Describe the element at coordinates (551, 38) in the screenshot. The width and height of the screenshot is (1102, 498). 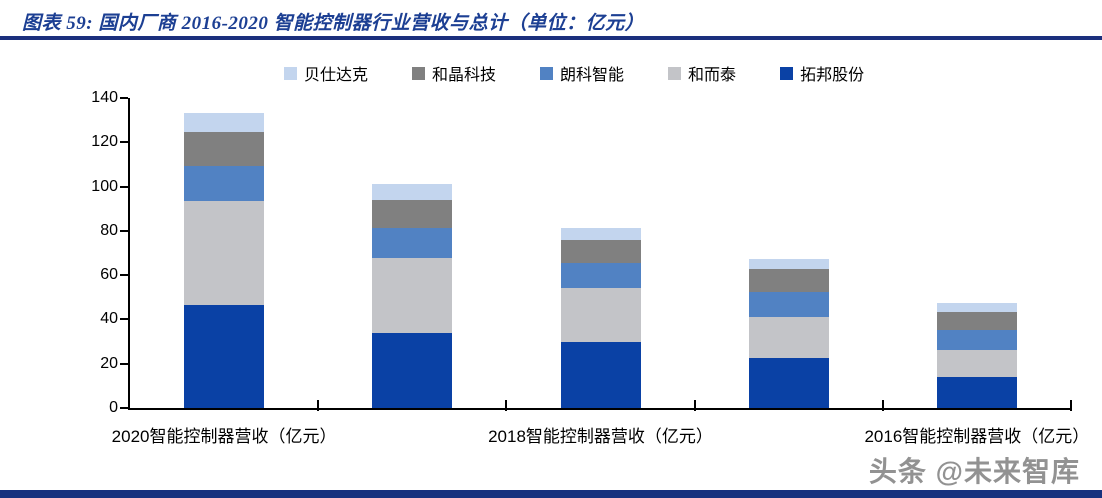
I see `title-divider` at that location.